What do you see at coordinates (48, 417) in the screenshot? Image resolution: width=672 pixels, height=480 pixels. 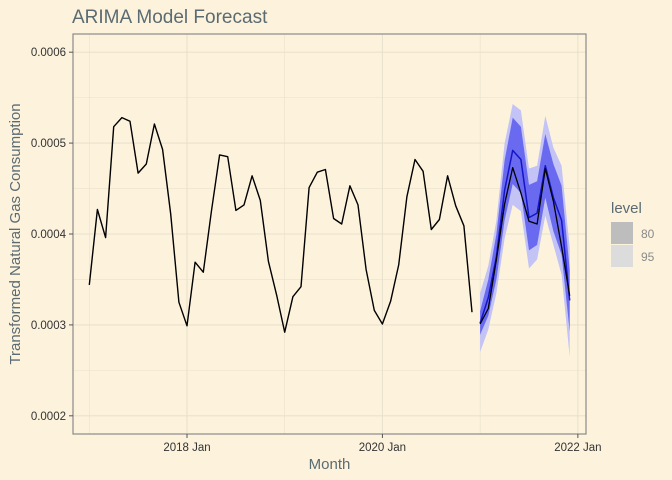 I see `y-tick-label: 0.0002` at bounding box center [48, 417].